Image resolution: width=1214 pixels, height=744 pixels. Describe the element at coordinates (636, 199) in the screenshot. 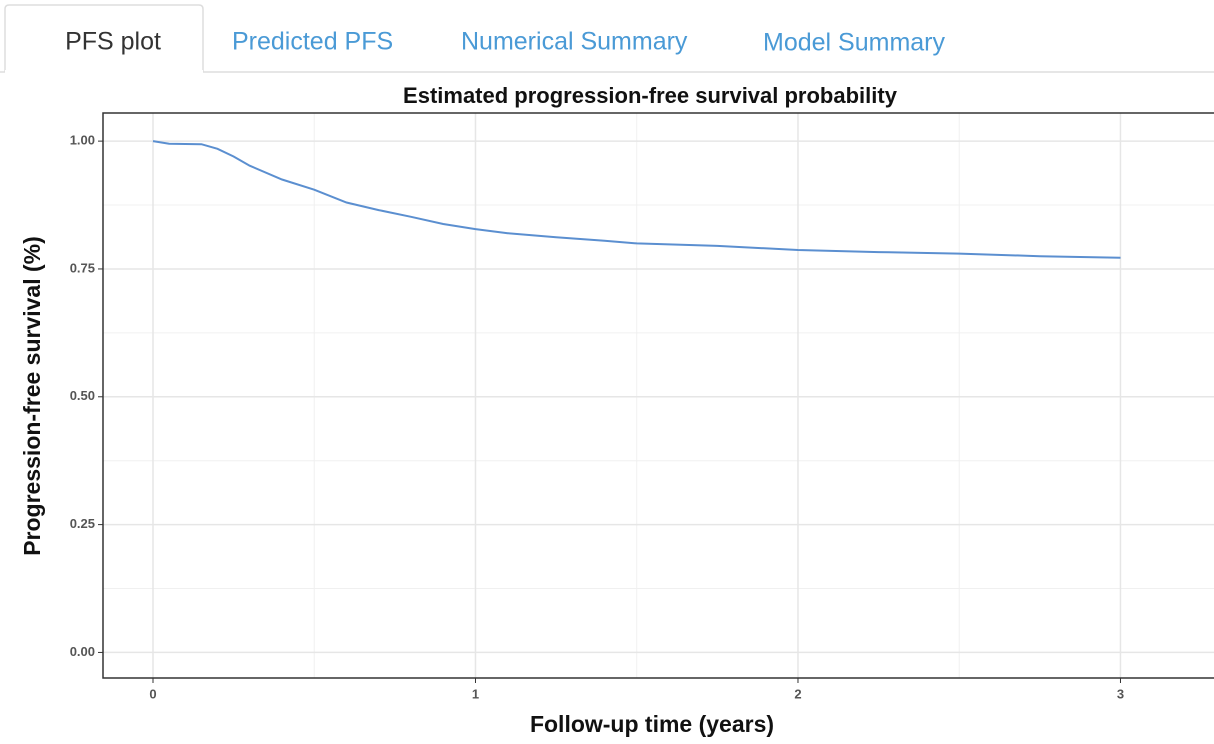

I see `survival-line` at that location.